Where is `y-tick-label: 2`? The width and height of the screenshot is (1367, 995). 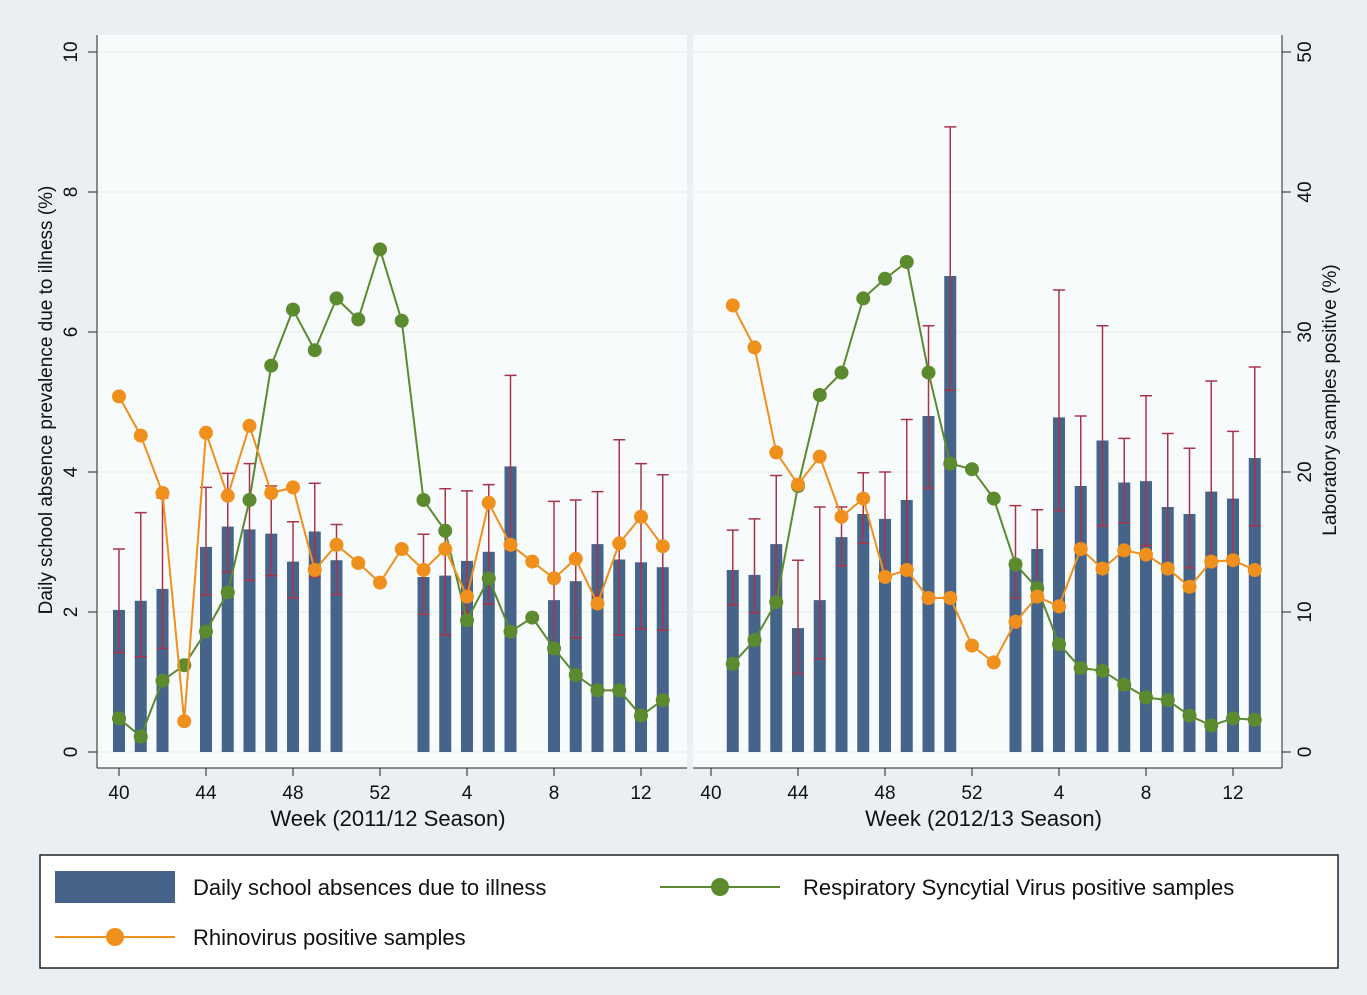
y-tick-label: 2 is located at coordinates (71, 612).